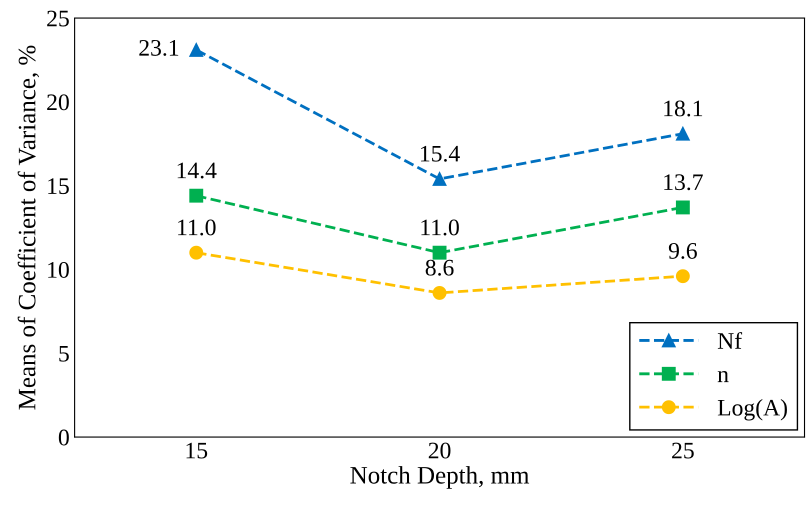 Image resolution: width=811 pixels, height=516 pixels. Describe the element at coordinates (730, 340) in the screenshot. I see `legend-label: Nf` at that location.